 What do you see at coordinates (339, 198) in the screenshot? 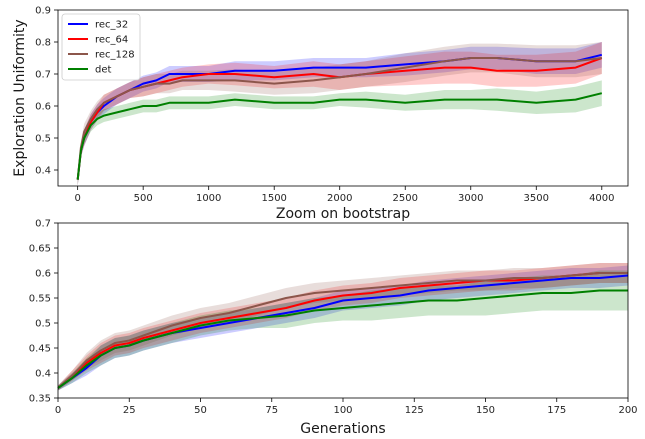
I see `chart-0-xtick-label: 2000` at bounding box center [339, 198].